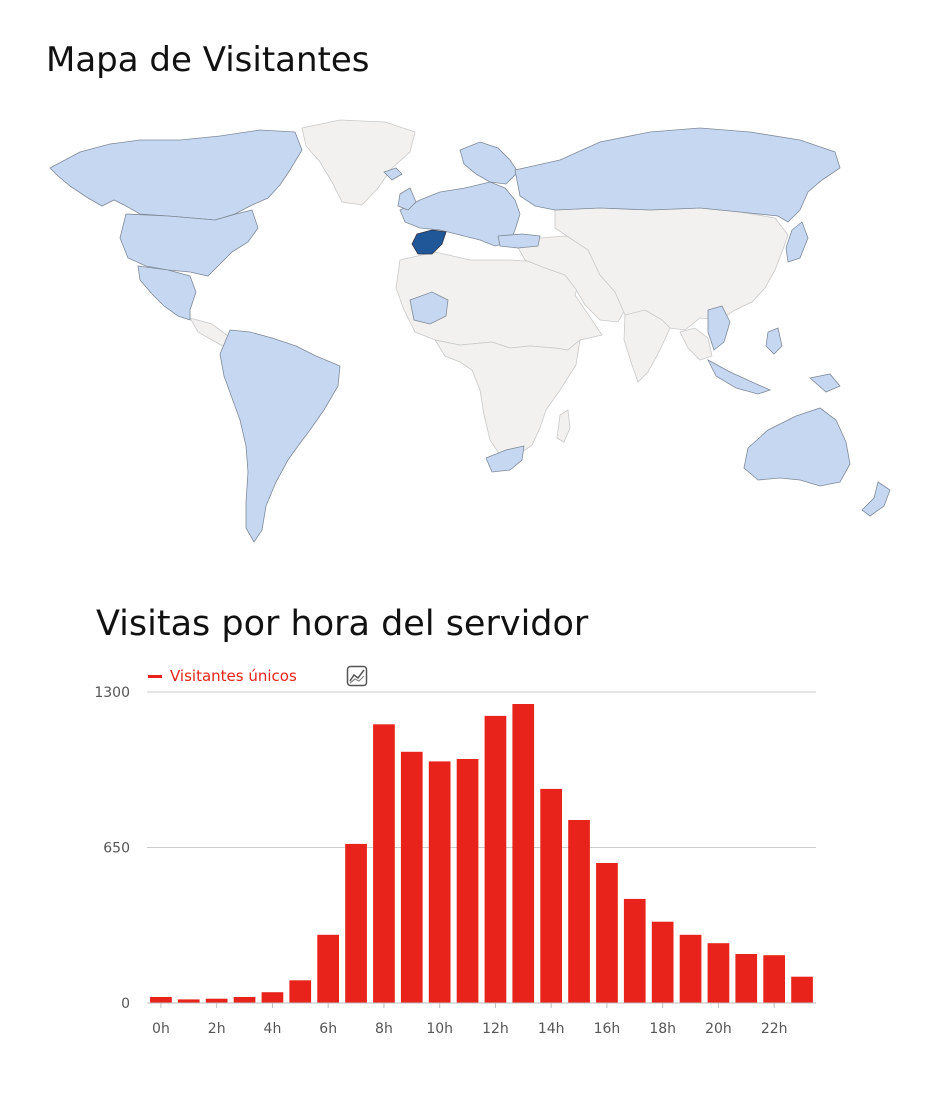  Describe the element at coordinates (495, 1029) in the screenshot. I see `x-tick-label: 12h` at that location.